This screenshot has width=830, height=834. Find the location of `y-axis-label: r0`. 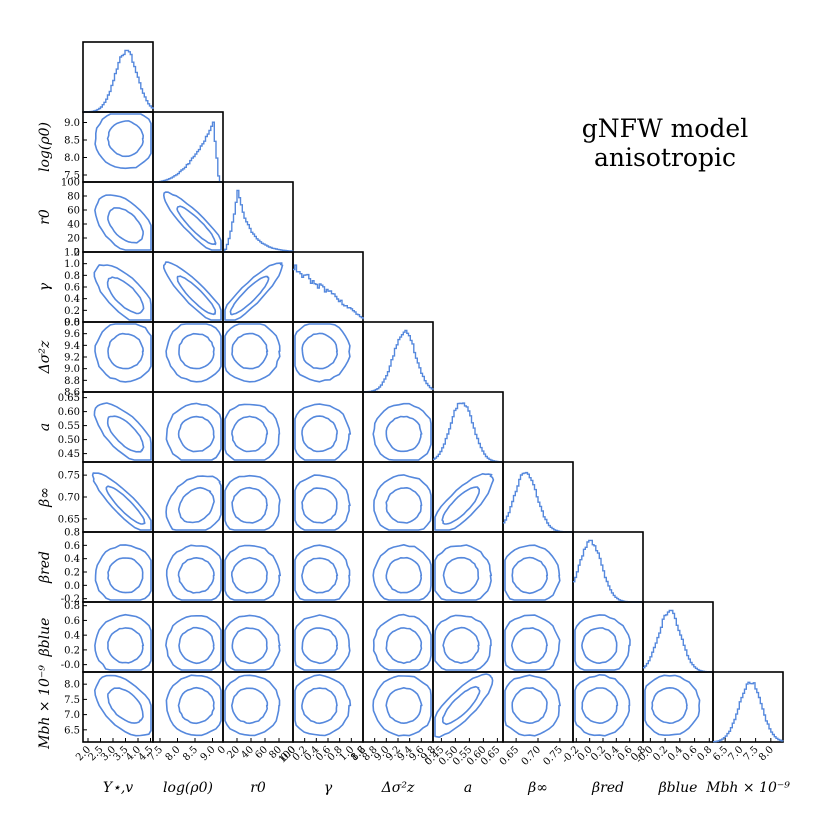

y-axis-label: r0 is located at coordinates (45, 217).